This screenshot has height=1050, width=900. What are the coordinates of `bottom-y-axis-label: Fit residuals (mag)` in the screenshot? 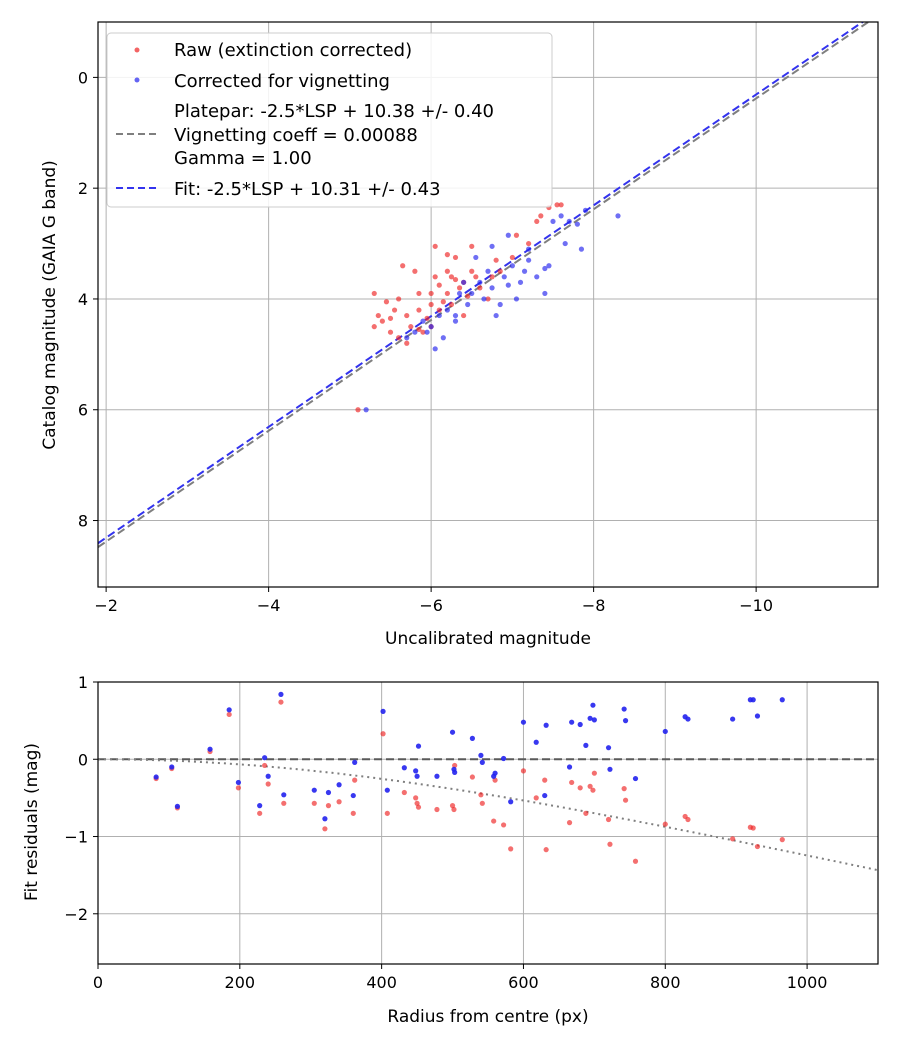 It's located at (32, 822).